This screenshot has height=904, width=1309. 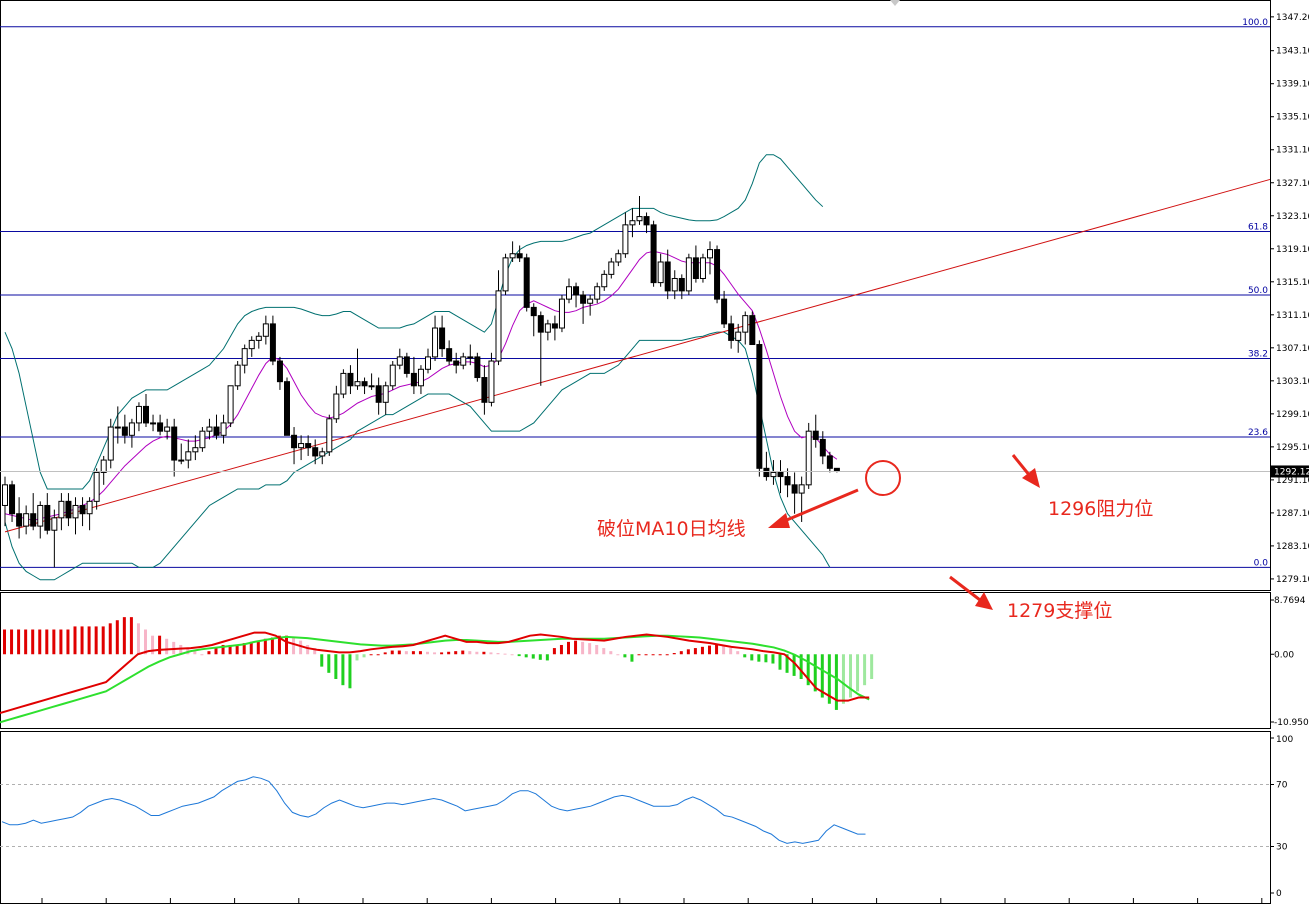 What do you see at coordinates (1292, 349) in the screenshot?
I see `price-tick-label: 1307.10` at bounding box center [1292, 349].